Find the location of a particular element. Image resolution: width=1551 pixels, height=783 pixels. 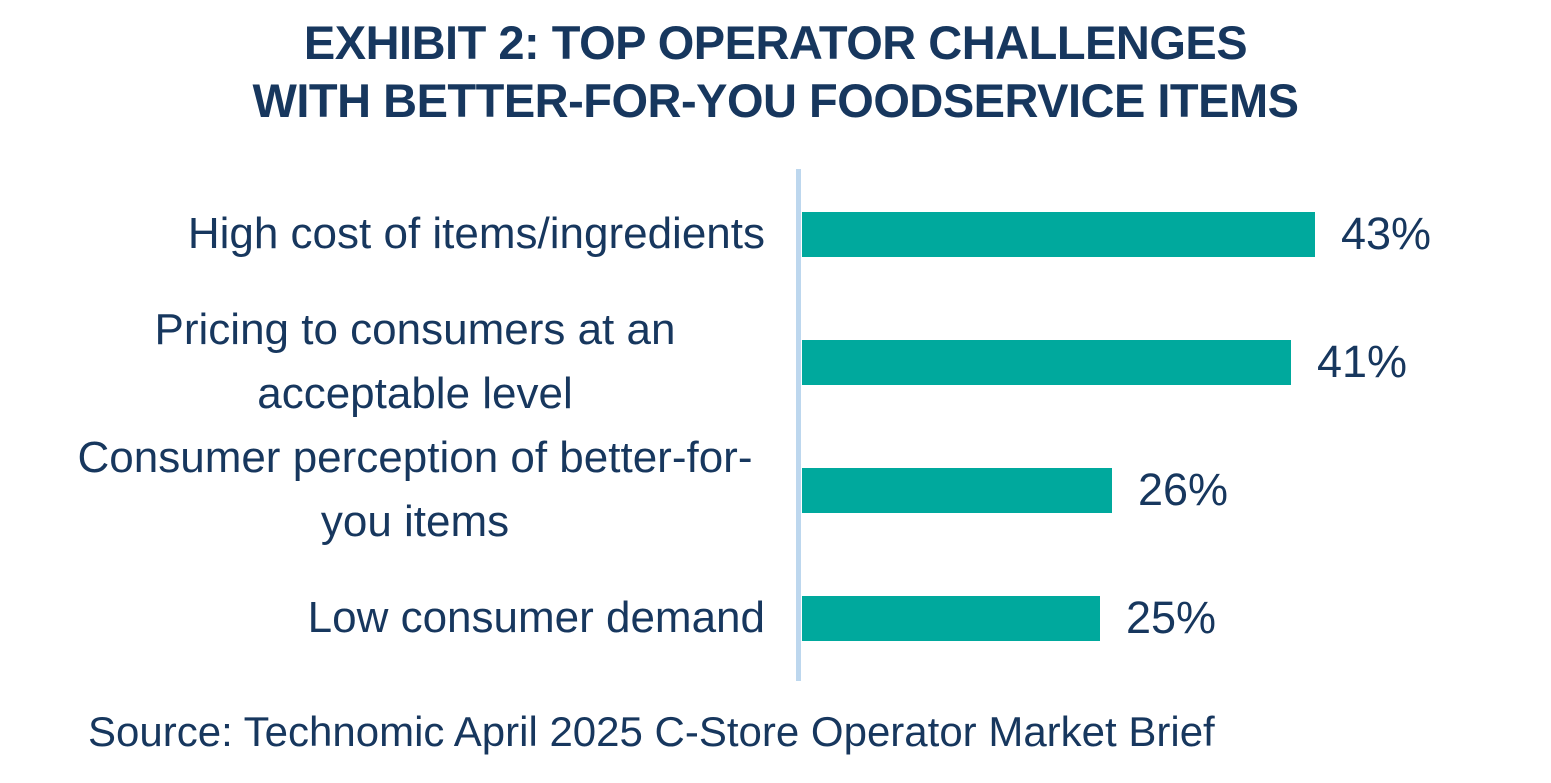

value-label: 26% is located at coordinates (1183, 489).